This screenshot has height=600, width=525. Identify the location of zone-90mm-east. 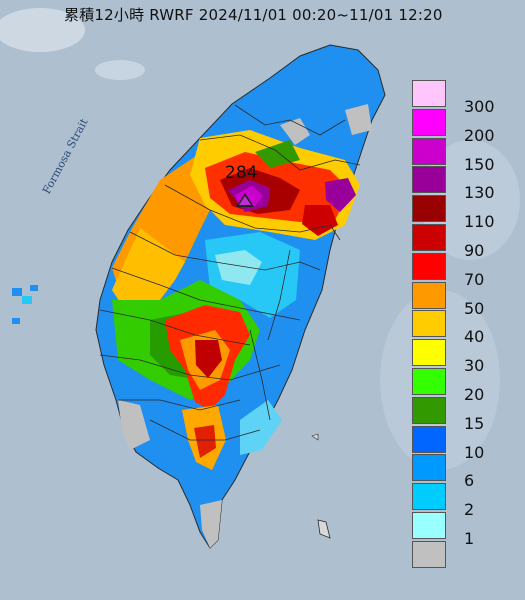
(320, 220).